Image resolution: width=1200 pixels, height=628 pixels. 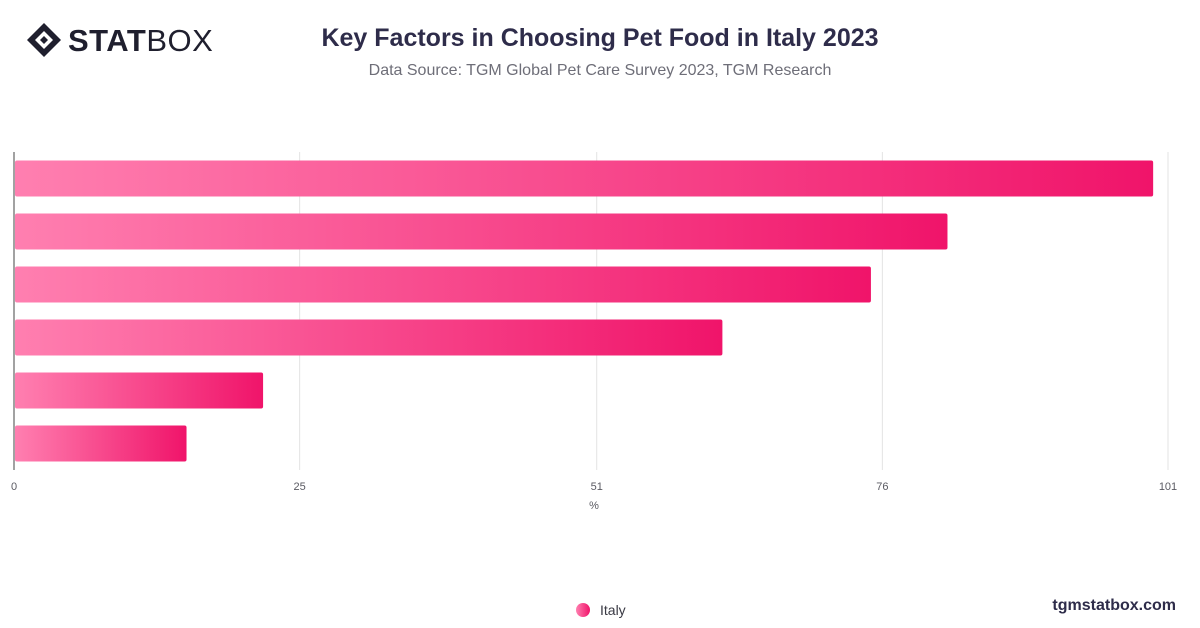 I want to click on logo-text: STATBOX, so click(x=140, y=40).